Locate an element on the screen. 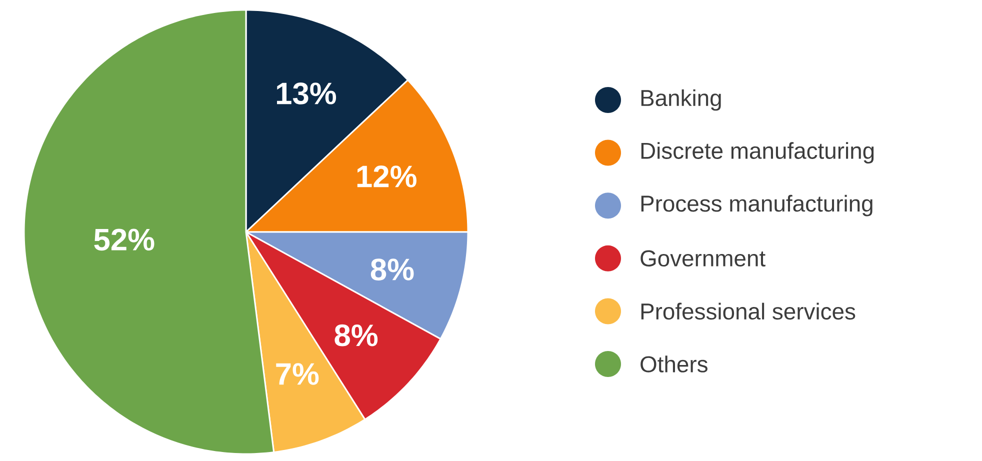  data-label: 52% is located at coordinates (124, 239).